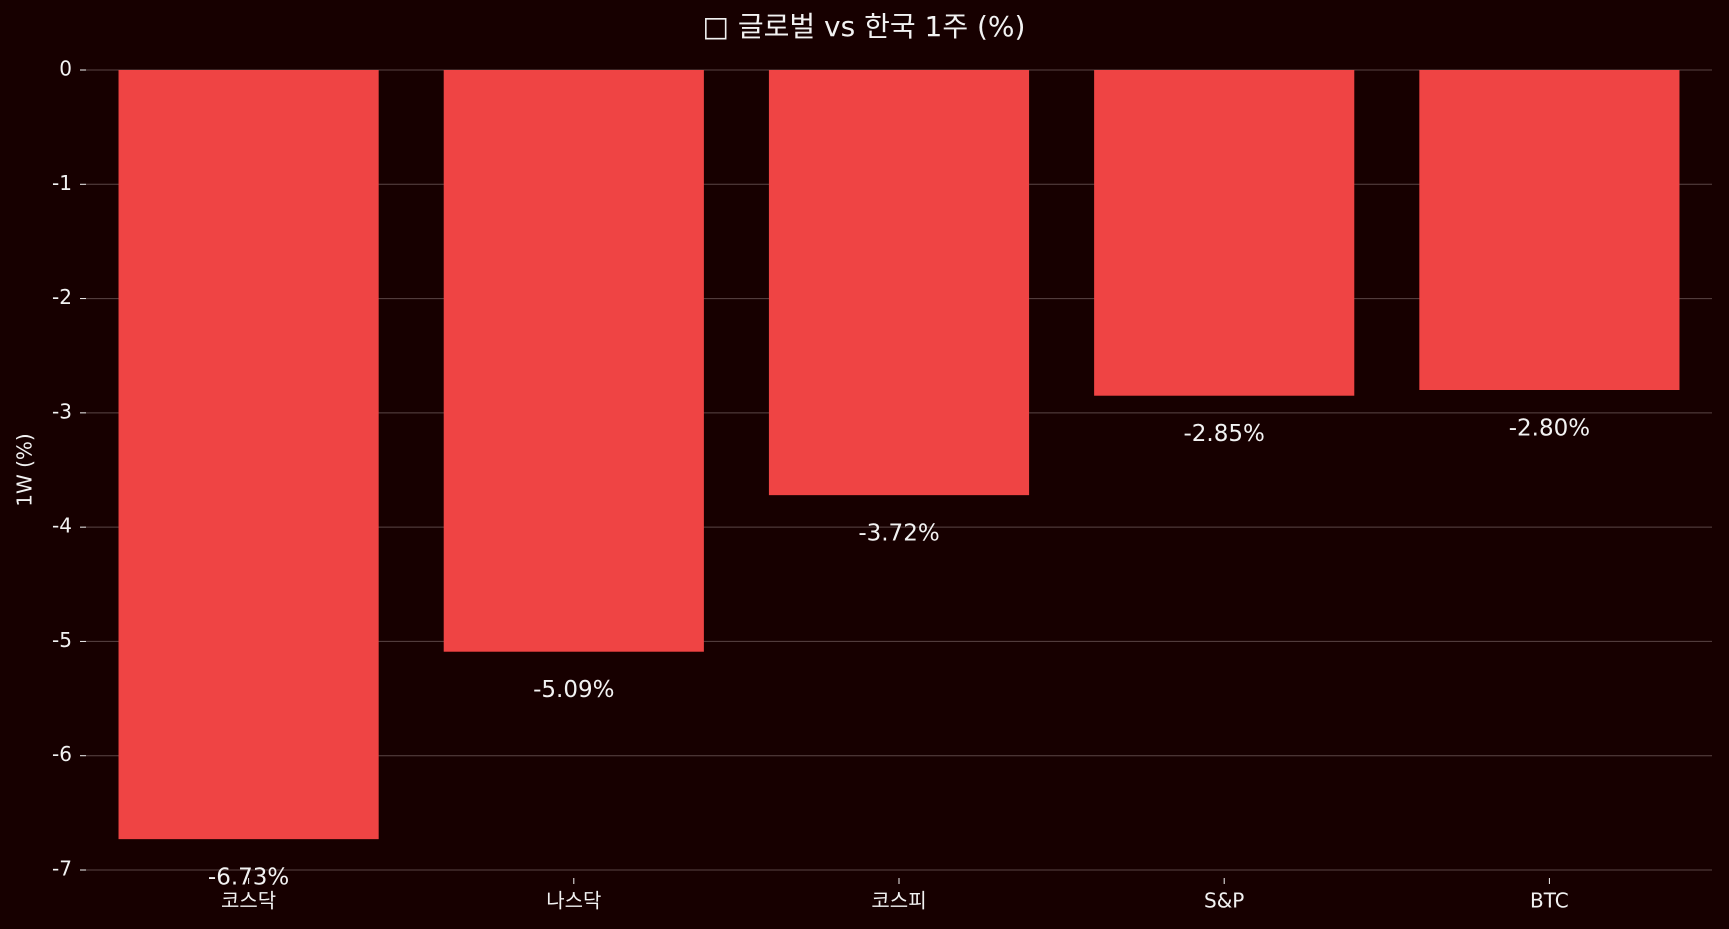 The image size is (1729, 929). Describe the element at coordinates (248, 901) in the screenshot. I see `x-tick-label: 코스닥` at that location.